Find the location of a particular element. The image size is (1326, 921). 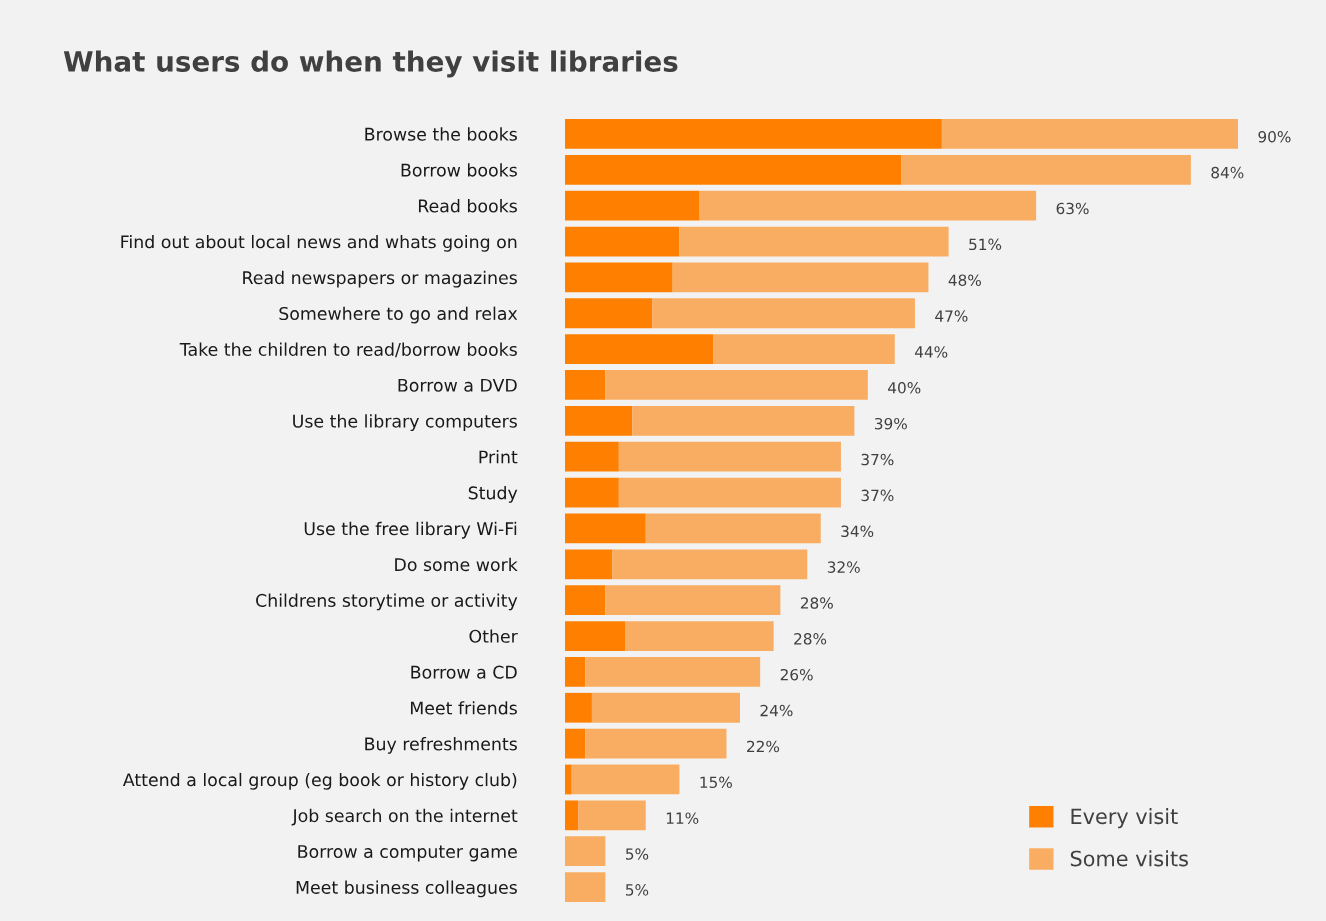

y-tick-label: Meet friends is located at coordinates (463, 708).